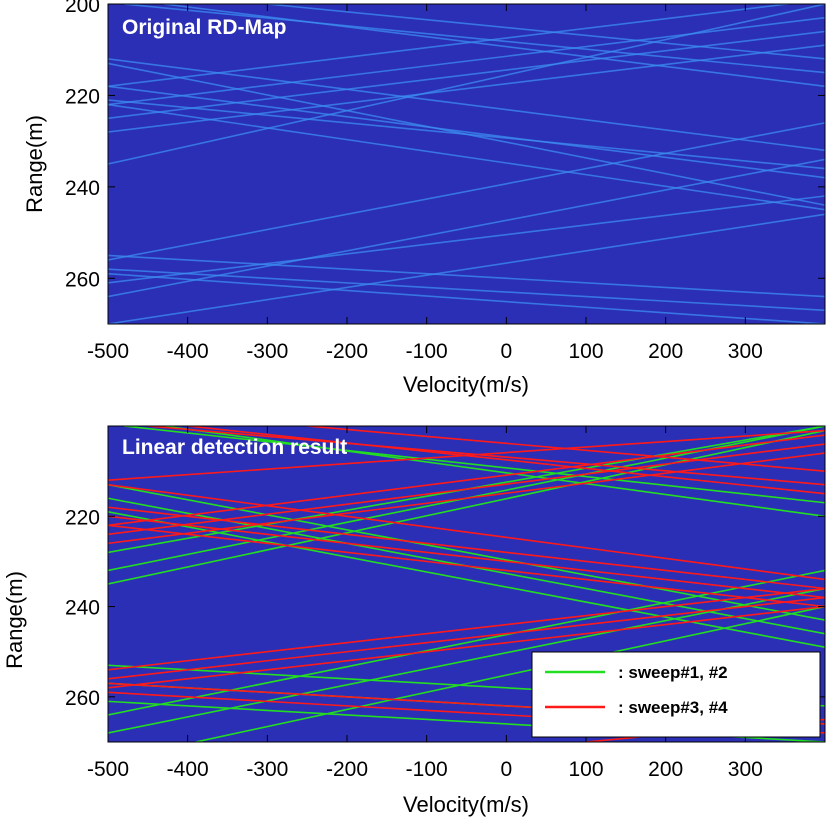  I want to click on detection-x-tick-label: -500, so click(108, 769).